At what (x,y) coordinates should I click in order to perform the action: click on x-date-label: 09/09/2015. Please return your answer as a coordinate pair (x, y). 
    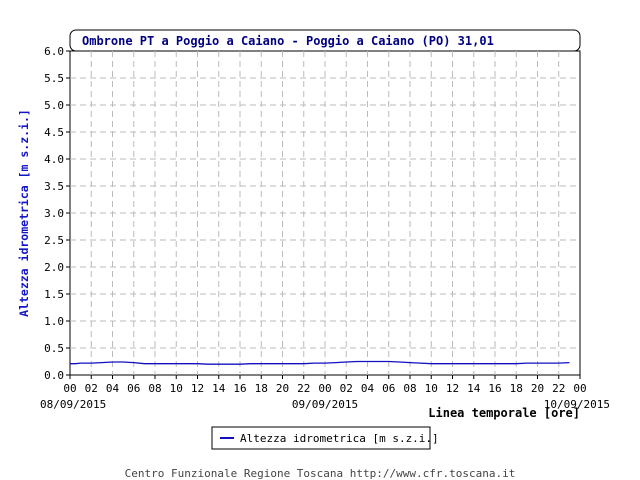
    Looking at the image, I should click on (325, 404).